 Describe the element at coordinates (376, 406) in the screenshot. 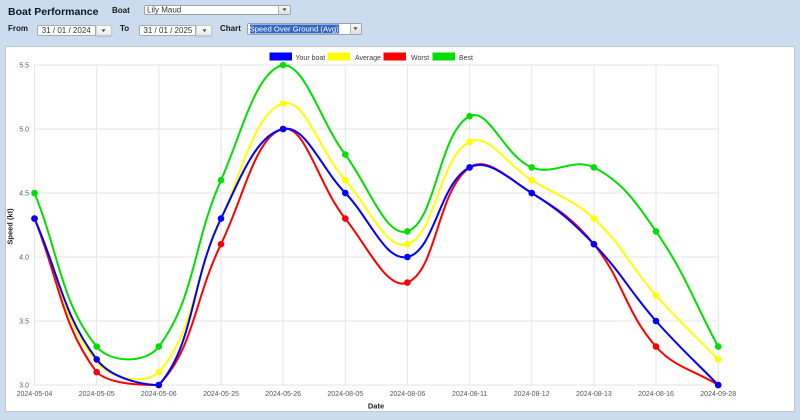

I see `svg-text: Date` at that location.